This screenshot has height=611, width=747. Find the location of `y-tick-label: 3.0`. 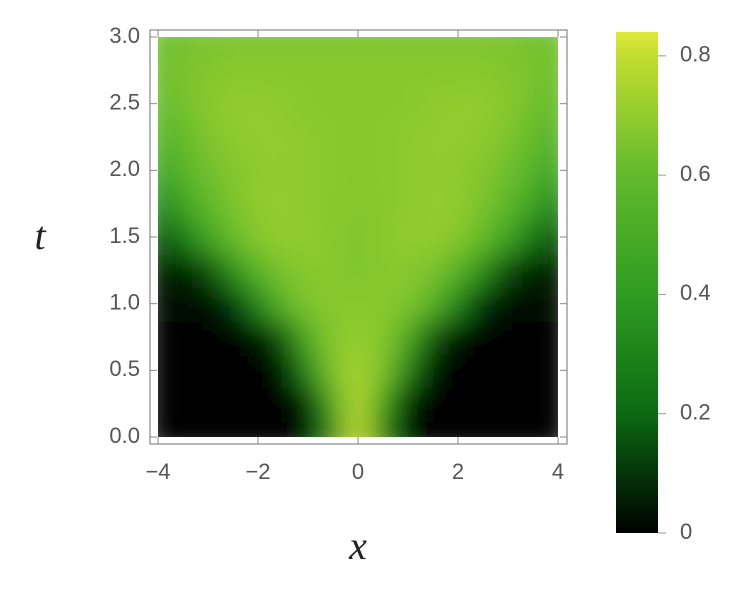

y-tick-label: 3.0 is located at coordinates (124, 35).